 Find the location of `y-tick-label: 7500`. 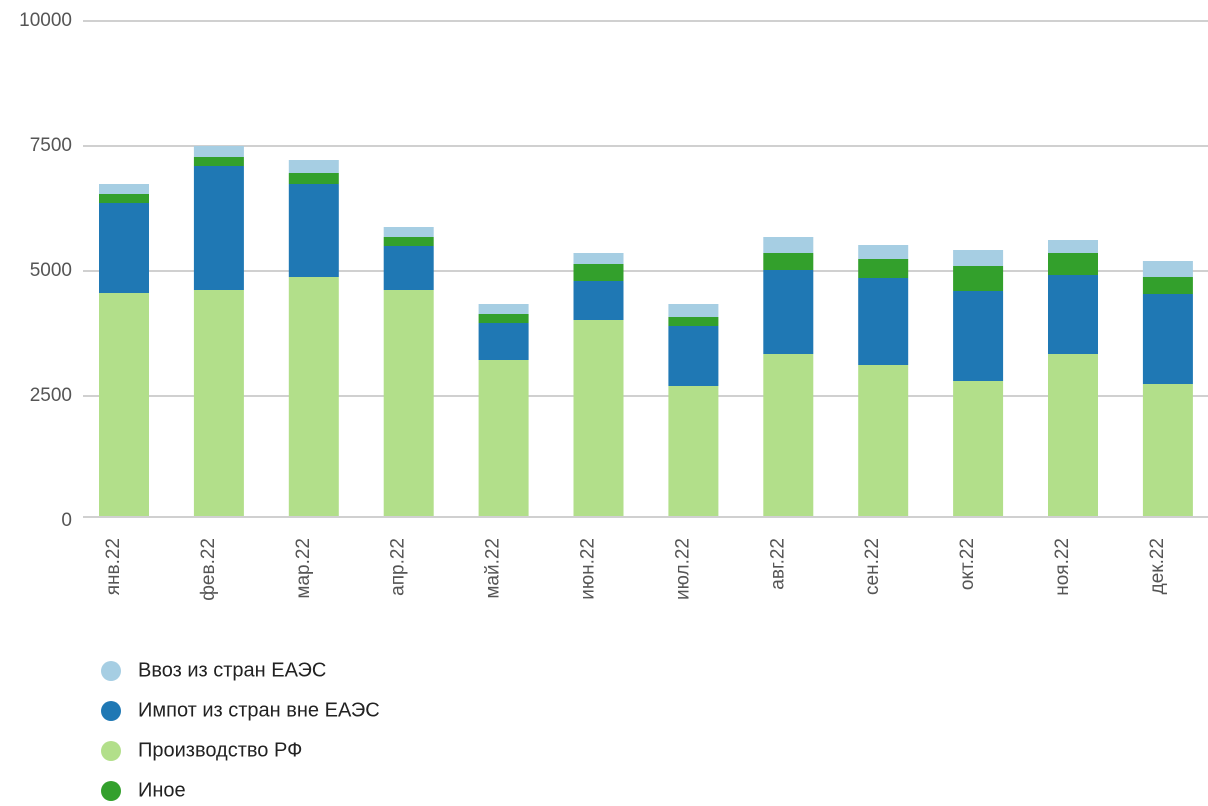

y-tick-label: 7500 is located at coordinates (51, 145).